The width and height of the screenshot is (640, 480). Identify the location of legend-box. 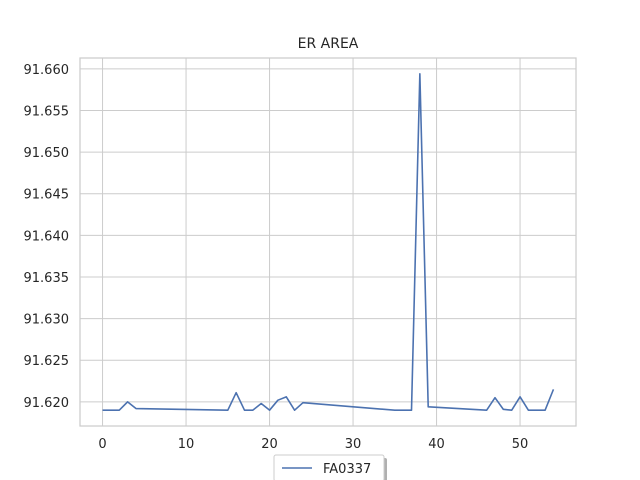
(329, 467).